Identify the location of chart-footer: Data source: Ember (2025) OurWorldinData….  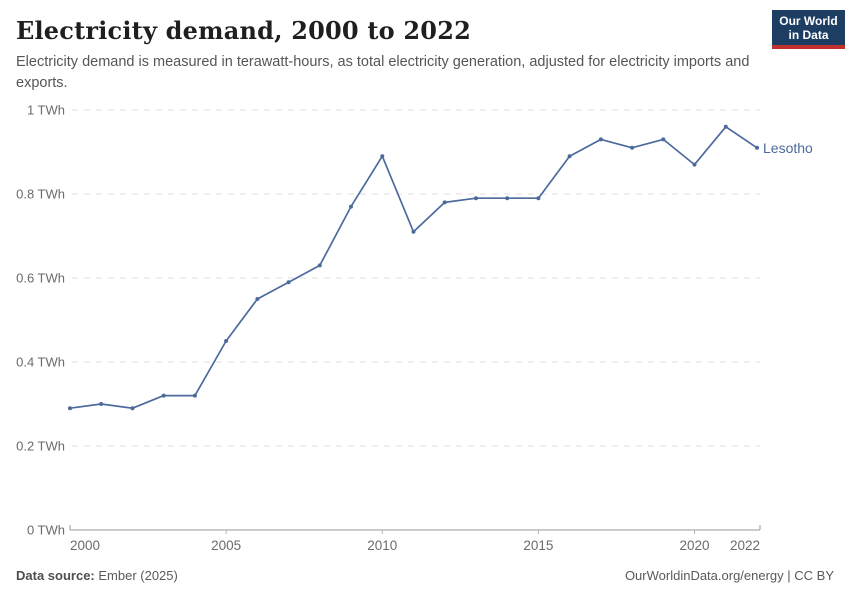
(425, 577).